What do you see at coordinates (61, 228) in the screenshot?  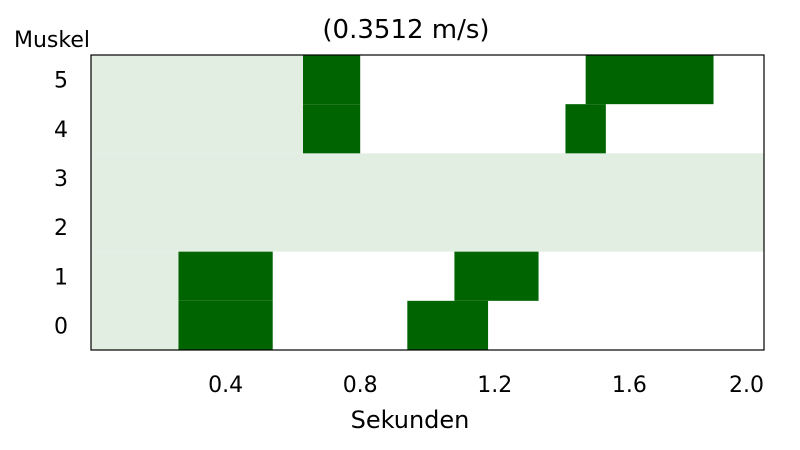 I see `y-tick-label: 2` at bounding box center [61, 228].